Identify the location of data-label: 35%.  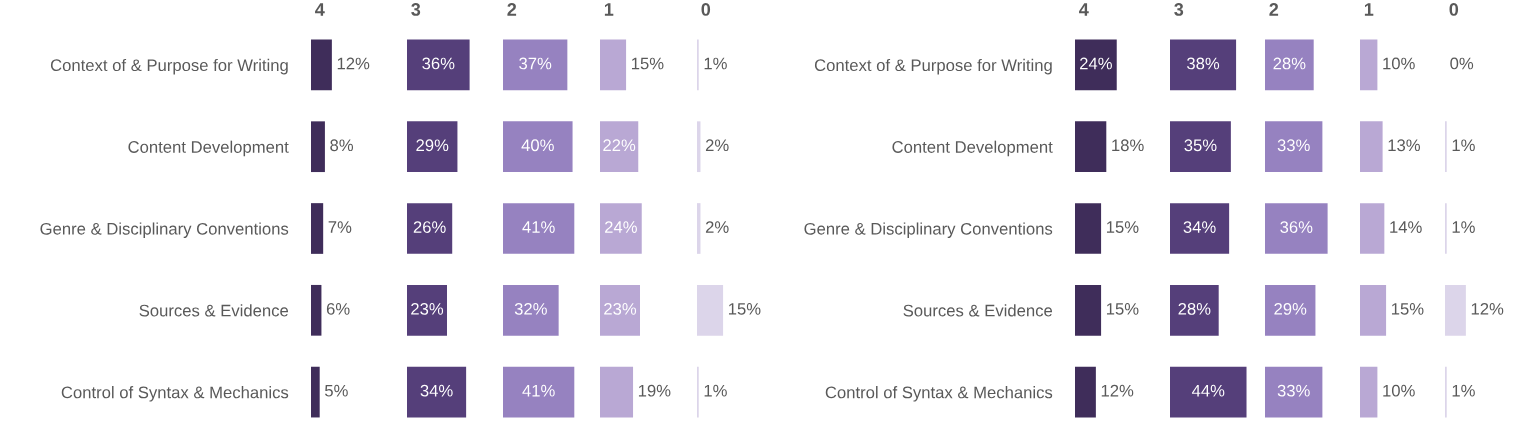
(1200, 145).